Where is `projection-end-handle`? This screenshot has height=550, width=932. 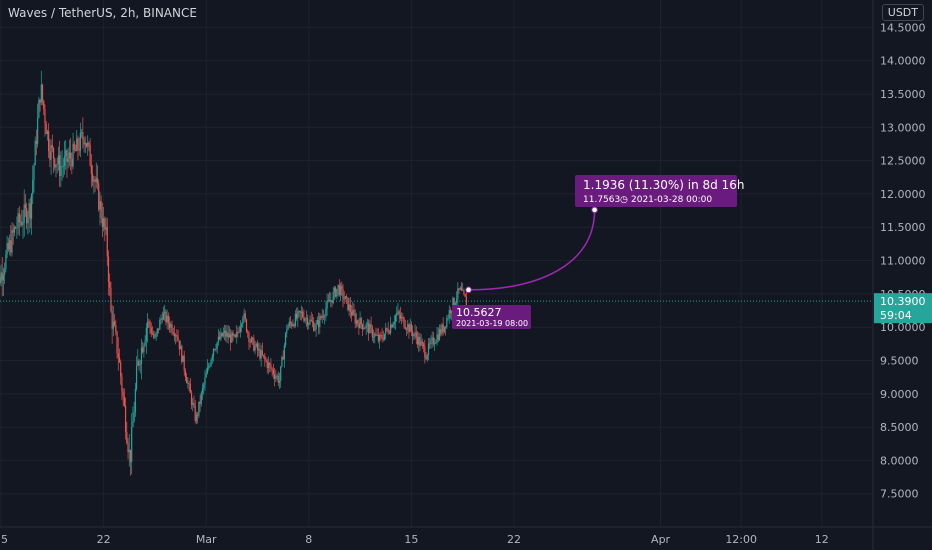 projection-end-handle is located at coordinates (594, 210).